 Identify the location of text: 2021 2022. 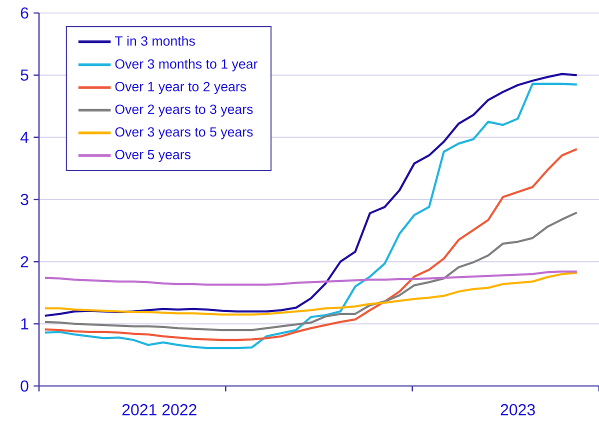
(159, 410).